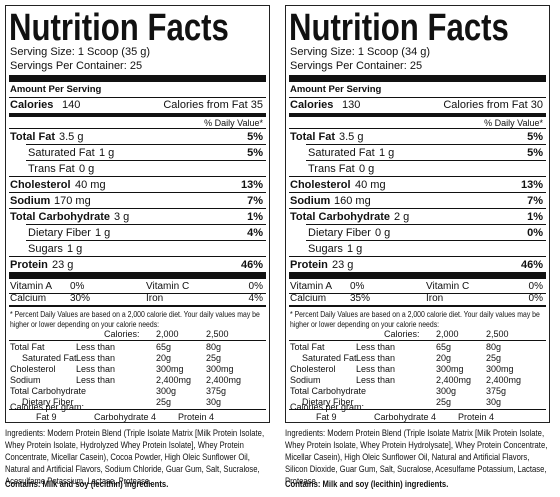  What do you see at coordinates (320, 185) in the screenshot?
I see `nutrient-name: Cholesterol` at bounding box center [320, 185].